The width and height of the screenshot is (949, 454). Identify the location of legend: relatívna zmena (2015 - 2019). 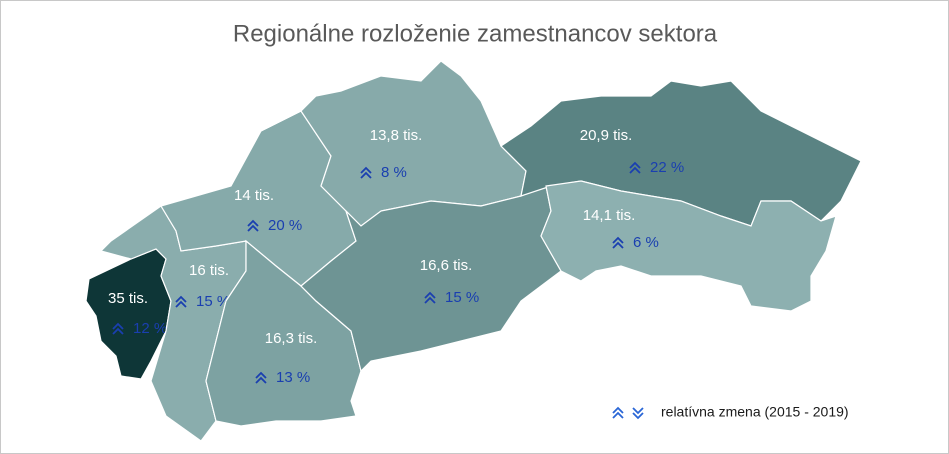
(730, 412).